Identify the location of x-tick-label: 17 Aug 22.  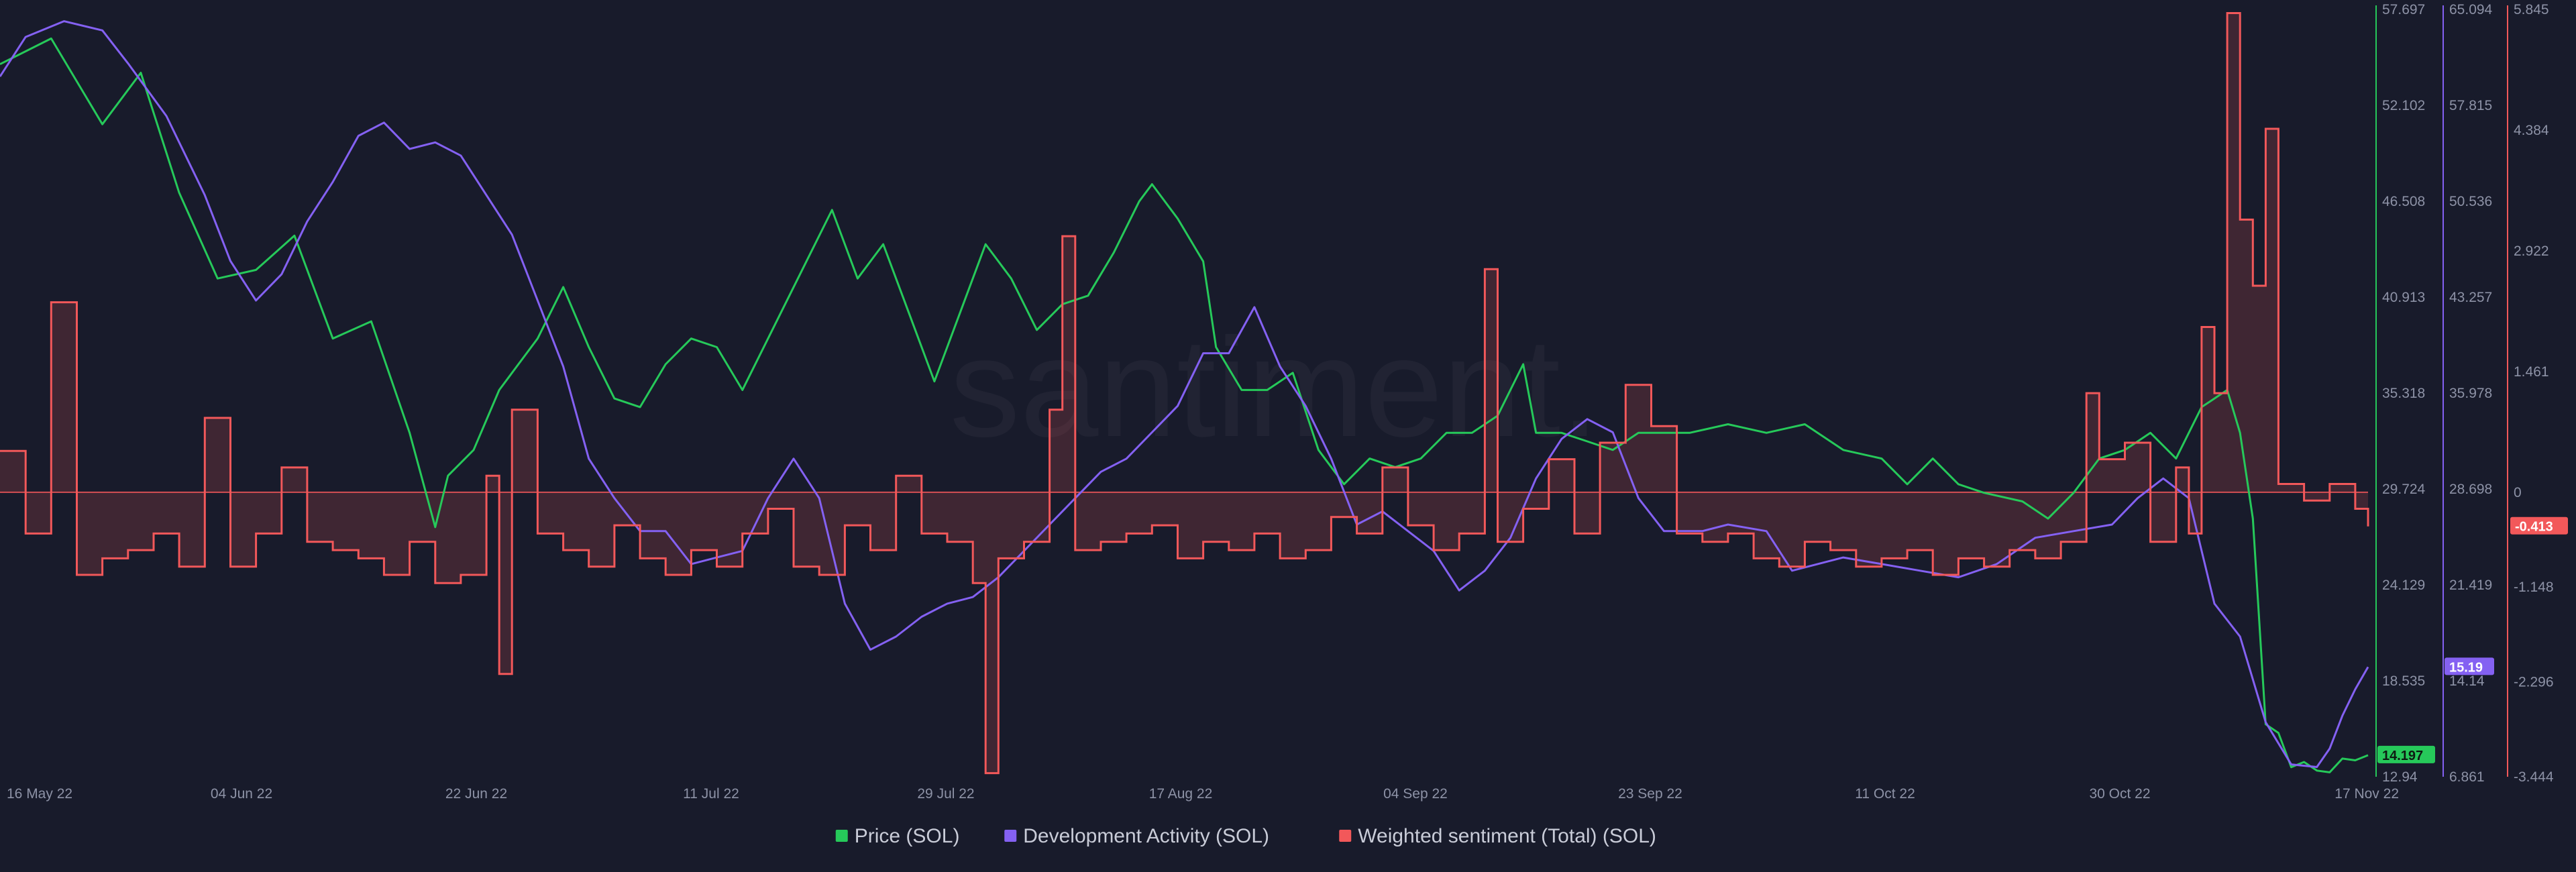
(1181, 794).